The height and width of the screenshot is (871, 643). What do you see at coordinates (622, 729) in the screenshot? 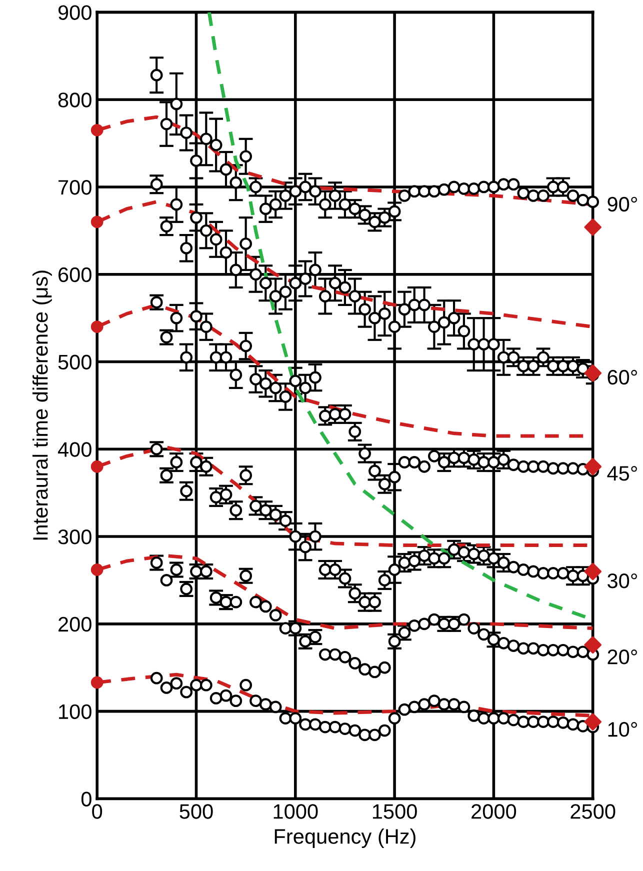
I see `series-label: 10°` at bounding box center [622, 729].